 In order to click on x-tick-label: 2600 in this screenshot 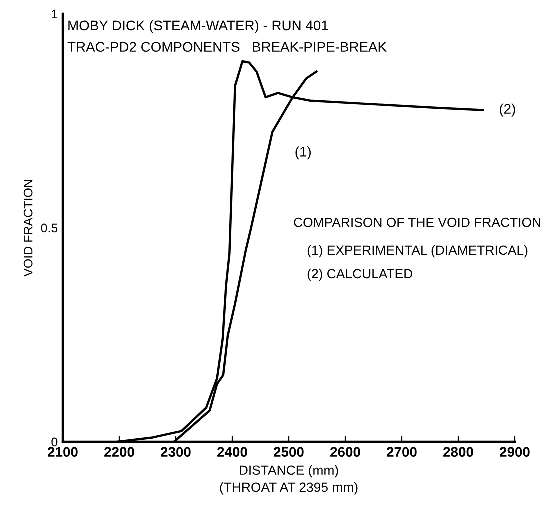, I will do `click(345, 452)`.